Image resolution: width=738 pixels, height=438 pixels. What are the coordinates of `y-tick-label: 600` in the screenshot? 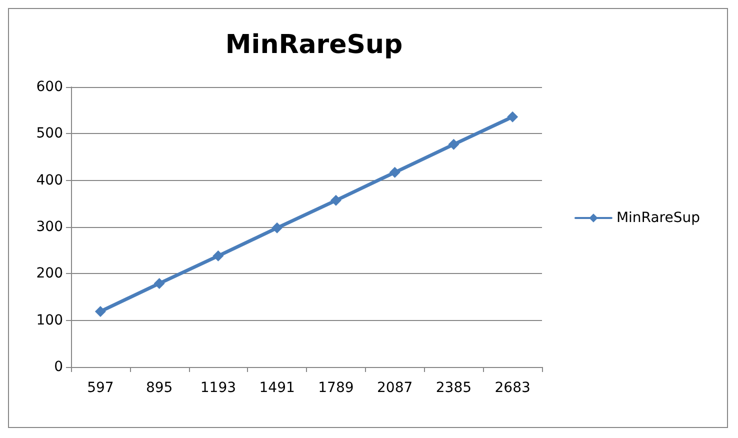 It's located at (49, 87).